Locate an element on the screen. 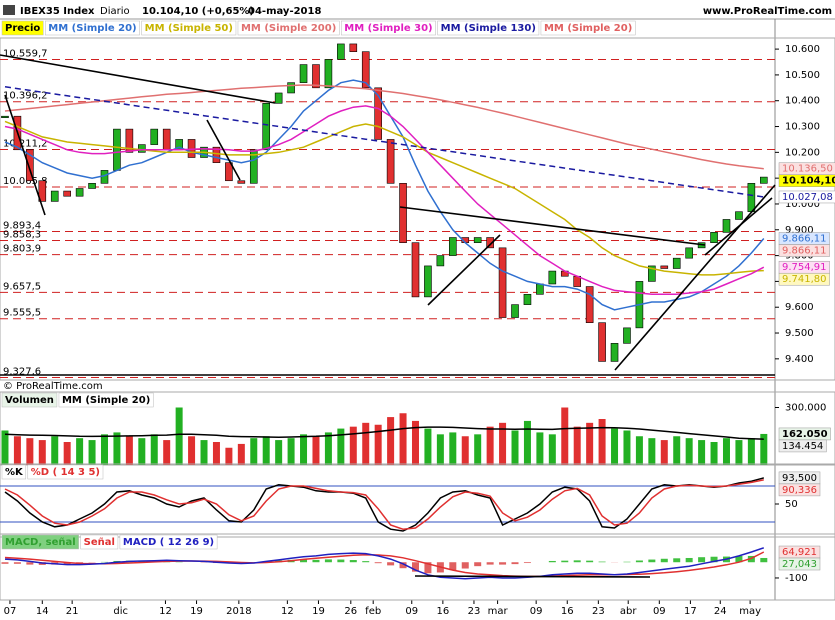  x-tick-label: feb is located at coordinates (373, 611).